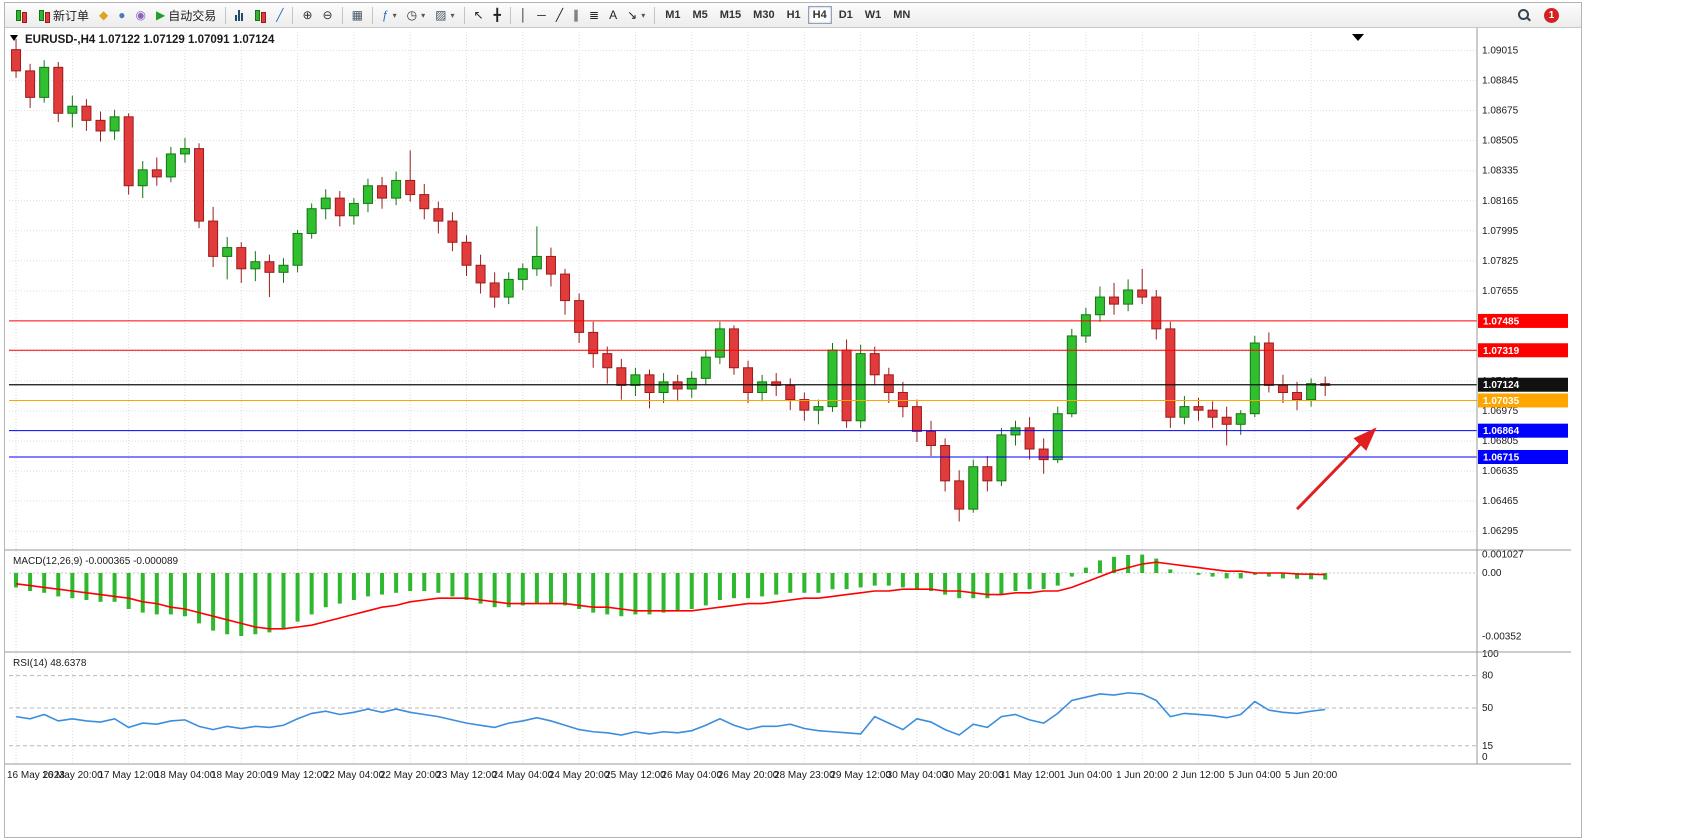 The height and width of the screenshot is (840, 1692). I want to click on arrows-icon: ↘, so click(632, 15).